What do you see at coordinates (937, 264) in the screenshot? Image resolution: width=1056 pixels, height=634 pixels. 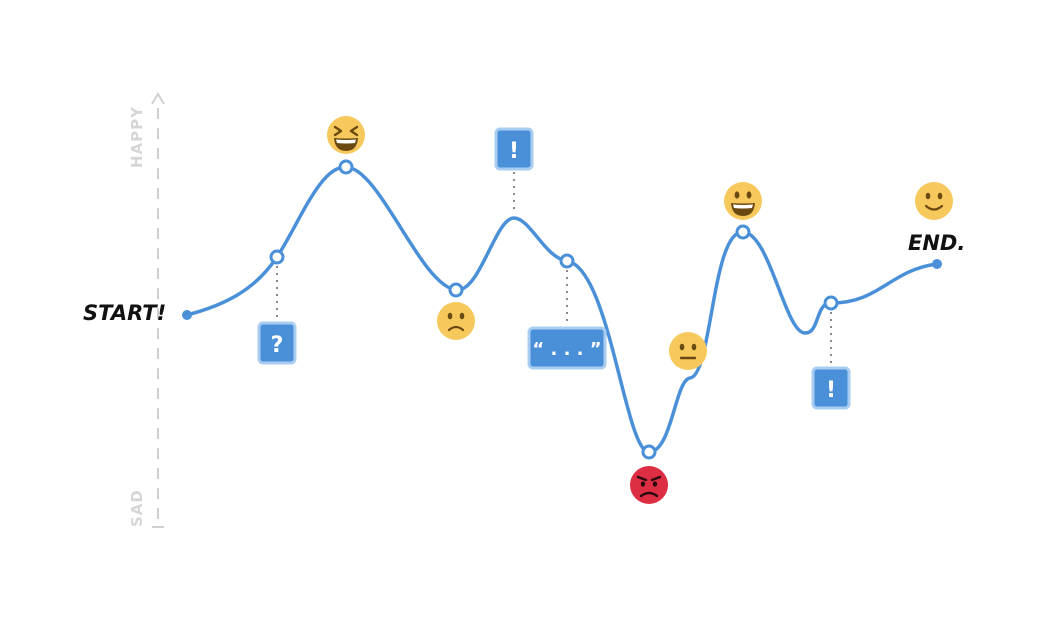 I see `end-point` at bounding box center [937, 264].